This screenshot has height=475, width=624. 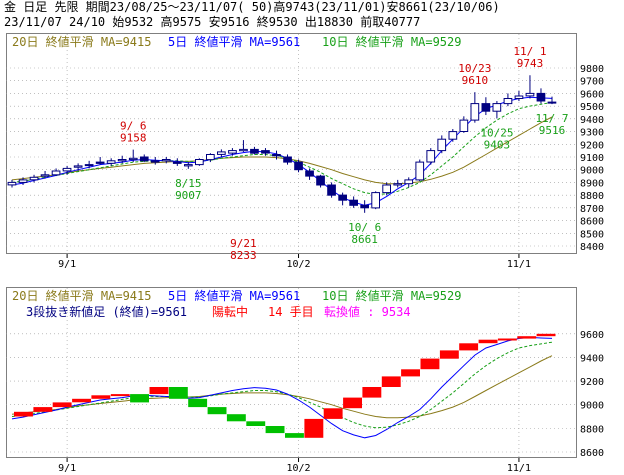 What do you see at coordinates (291, 312) in the screenshot?
I see `turn-count: 14 手目` at bounding box center [291, 312].